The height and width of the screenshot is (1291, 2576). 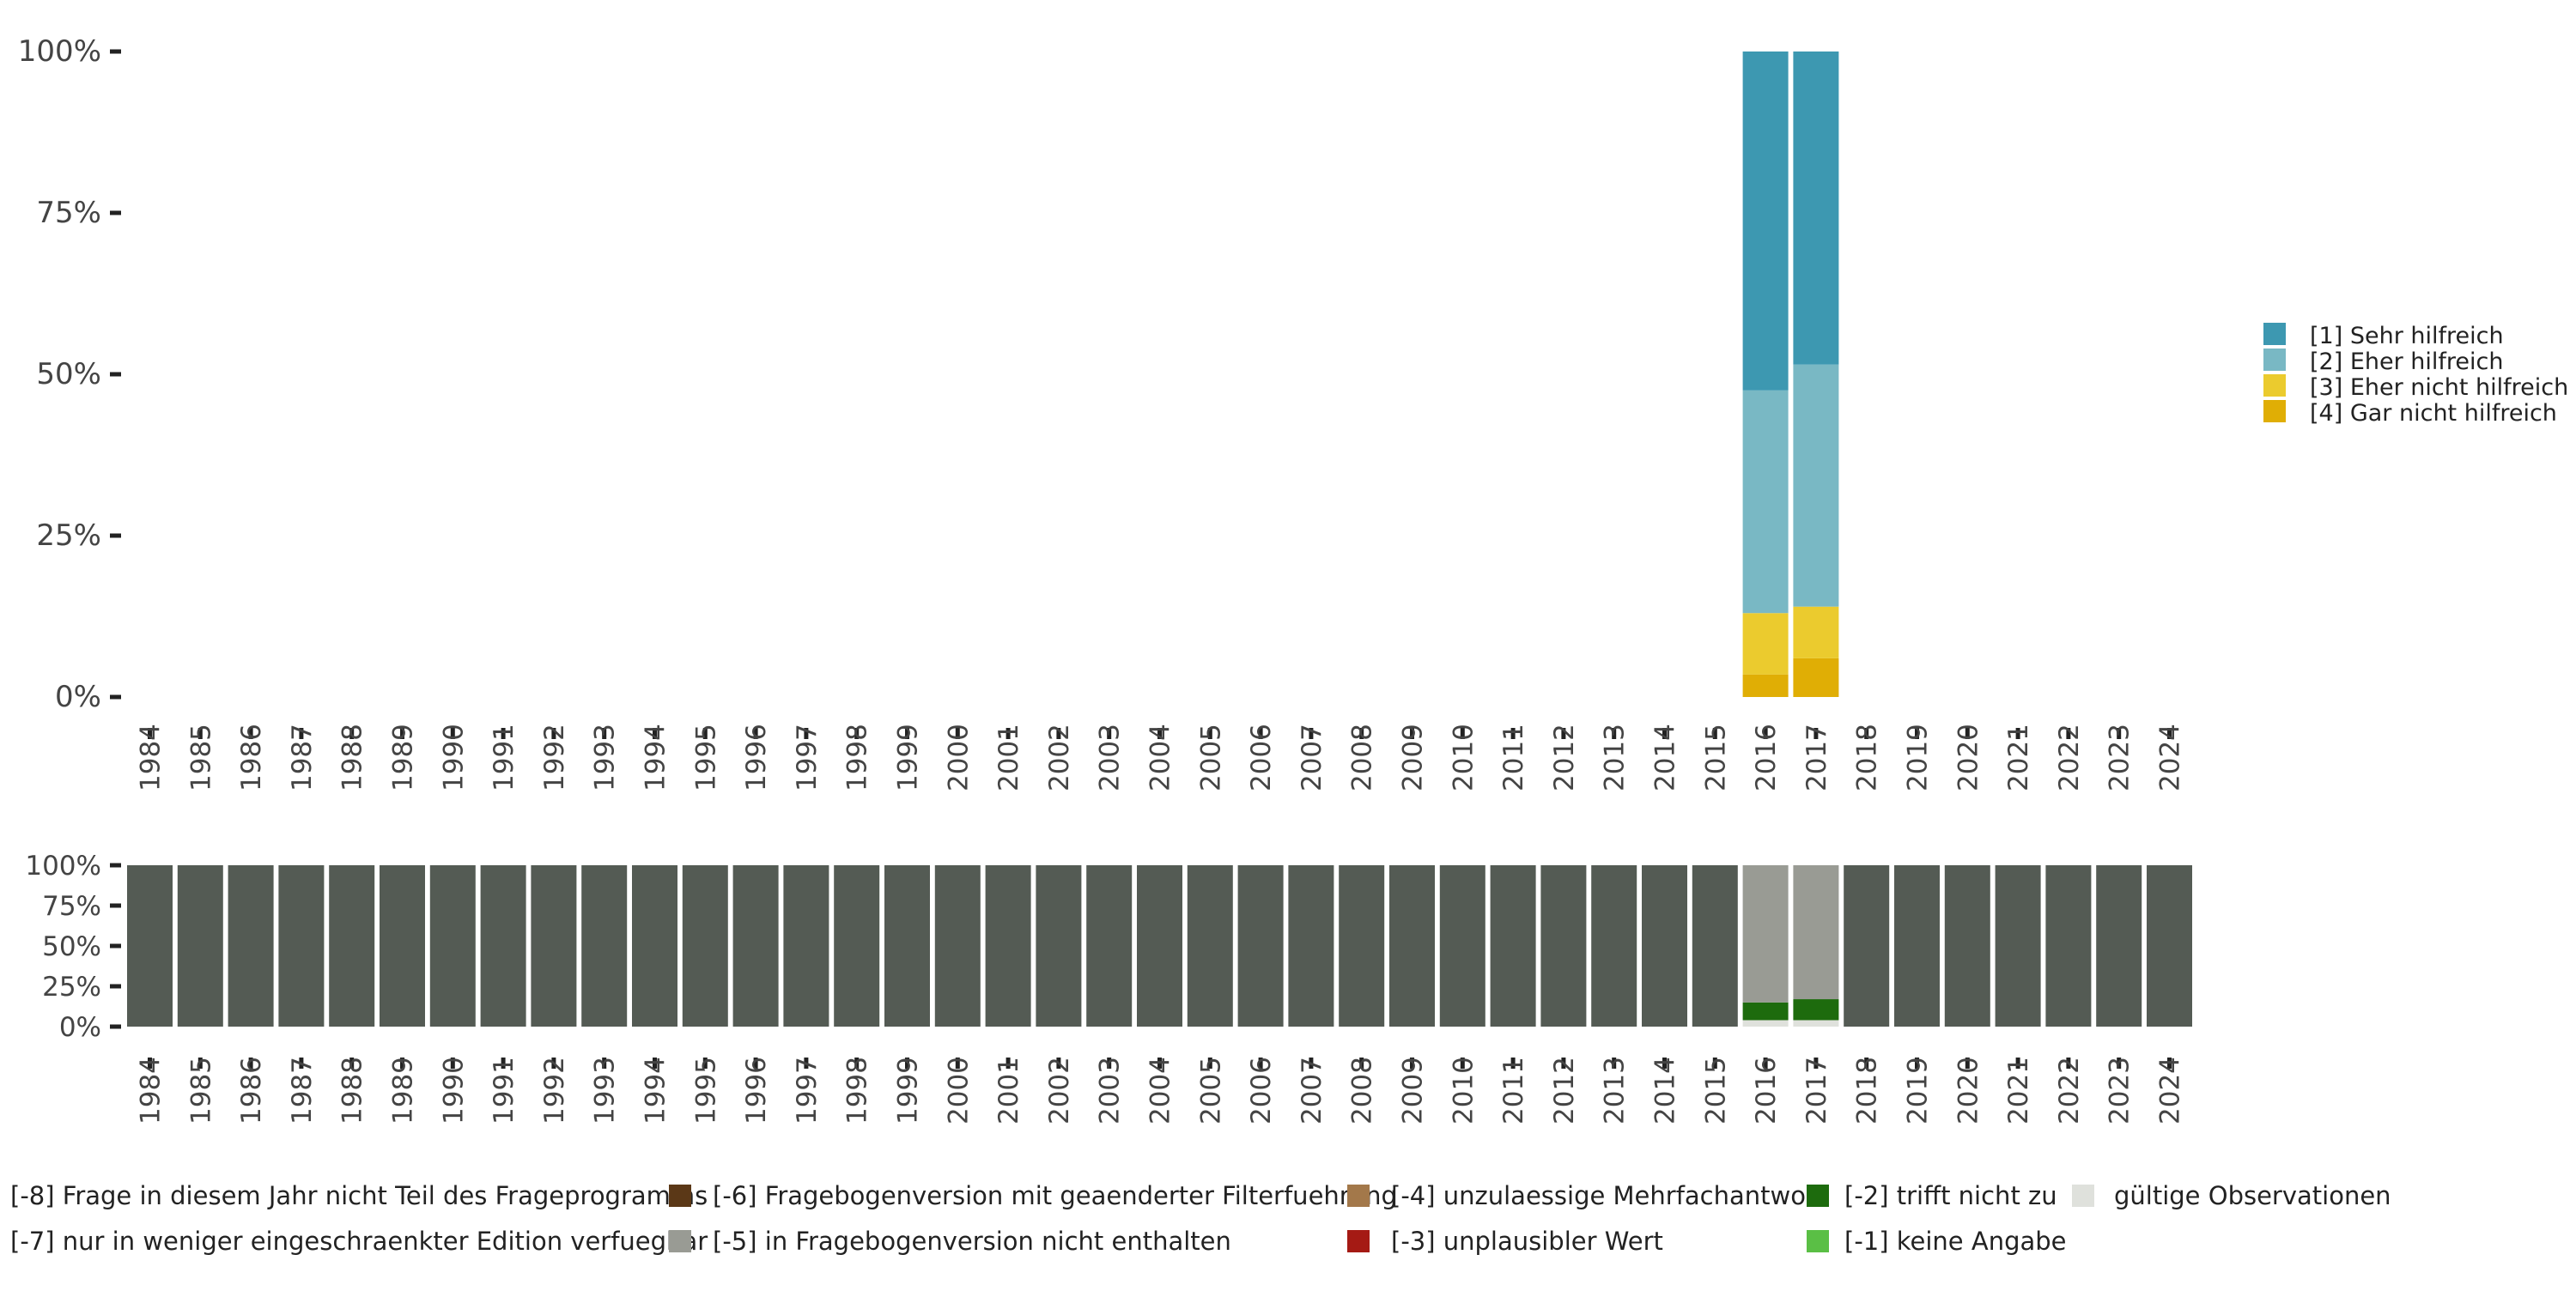 I want to click on panel2-bar-1996, so click(x=755, y=946).